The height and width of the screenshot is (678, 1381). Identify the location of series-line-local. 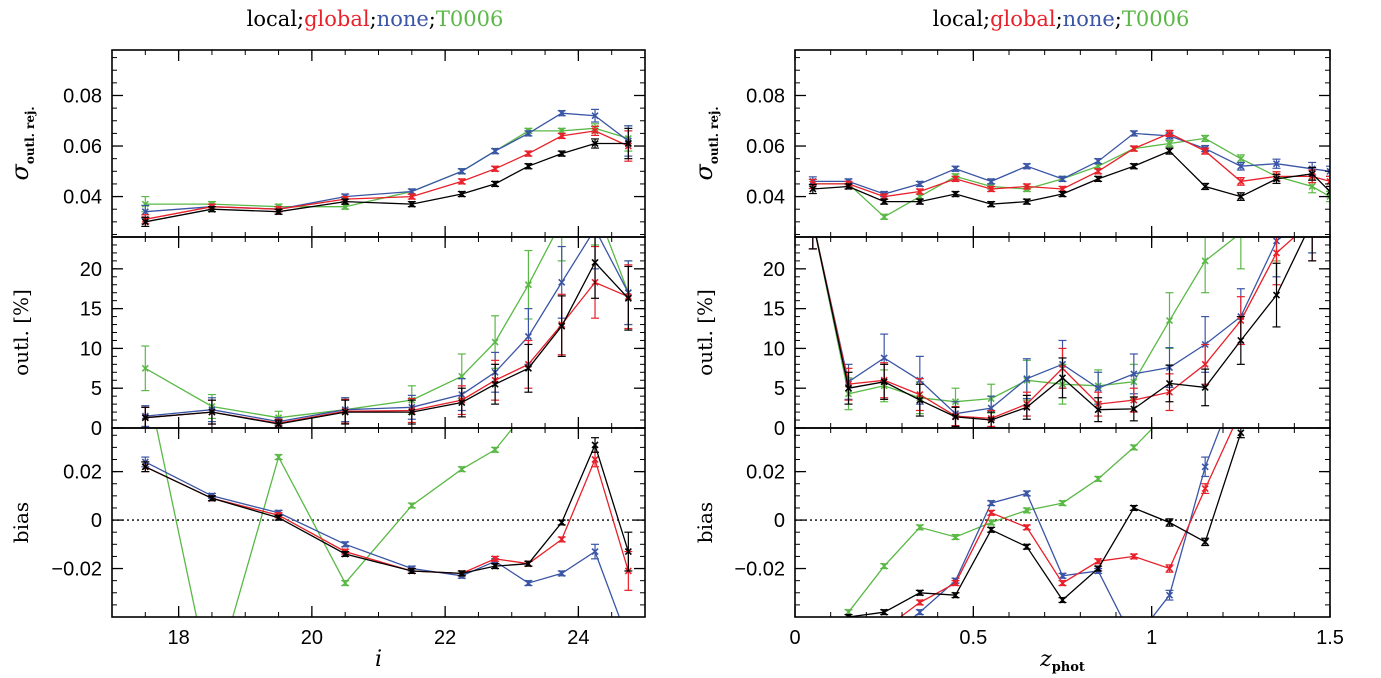
(387, 343).